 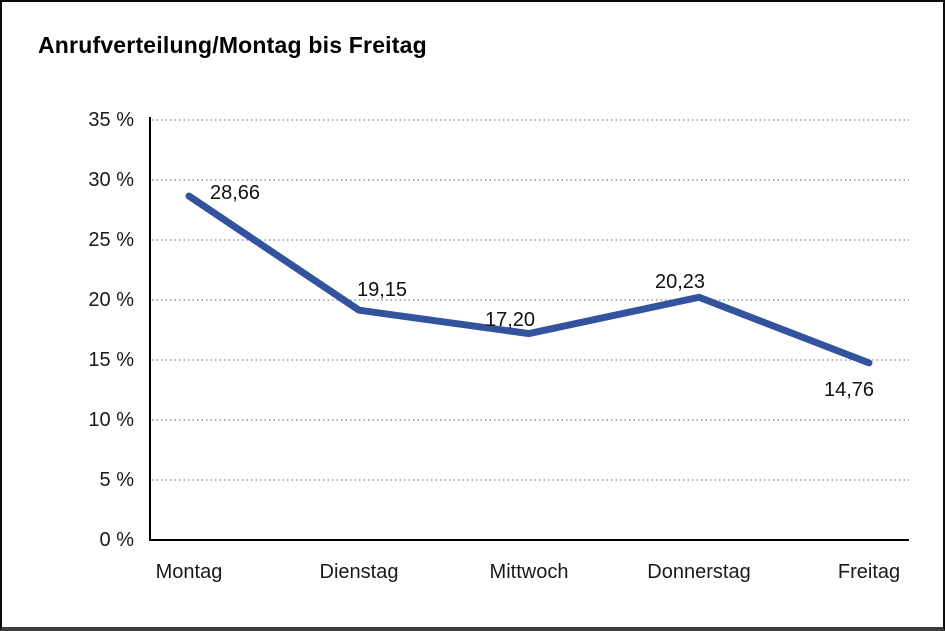 What do you see at coordinates (116, 540) in the screenshot?
I see `y-axis-tick-label: 0 %` at bounding box center [116, 540].